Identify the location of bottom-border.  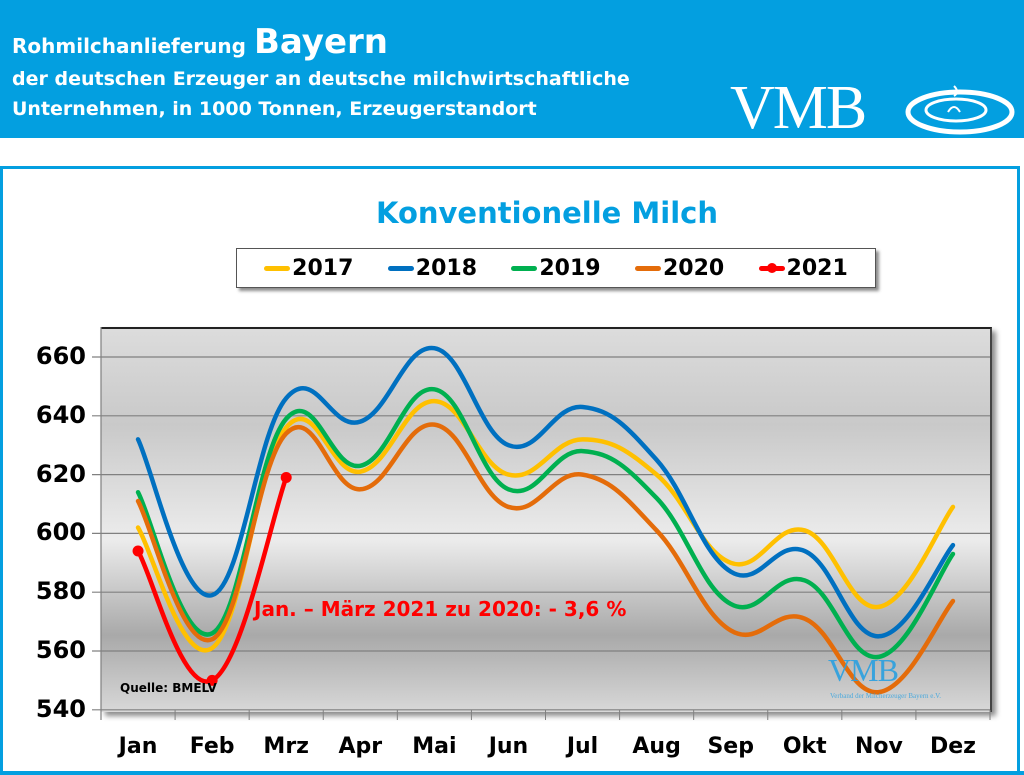
(512, 773).